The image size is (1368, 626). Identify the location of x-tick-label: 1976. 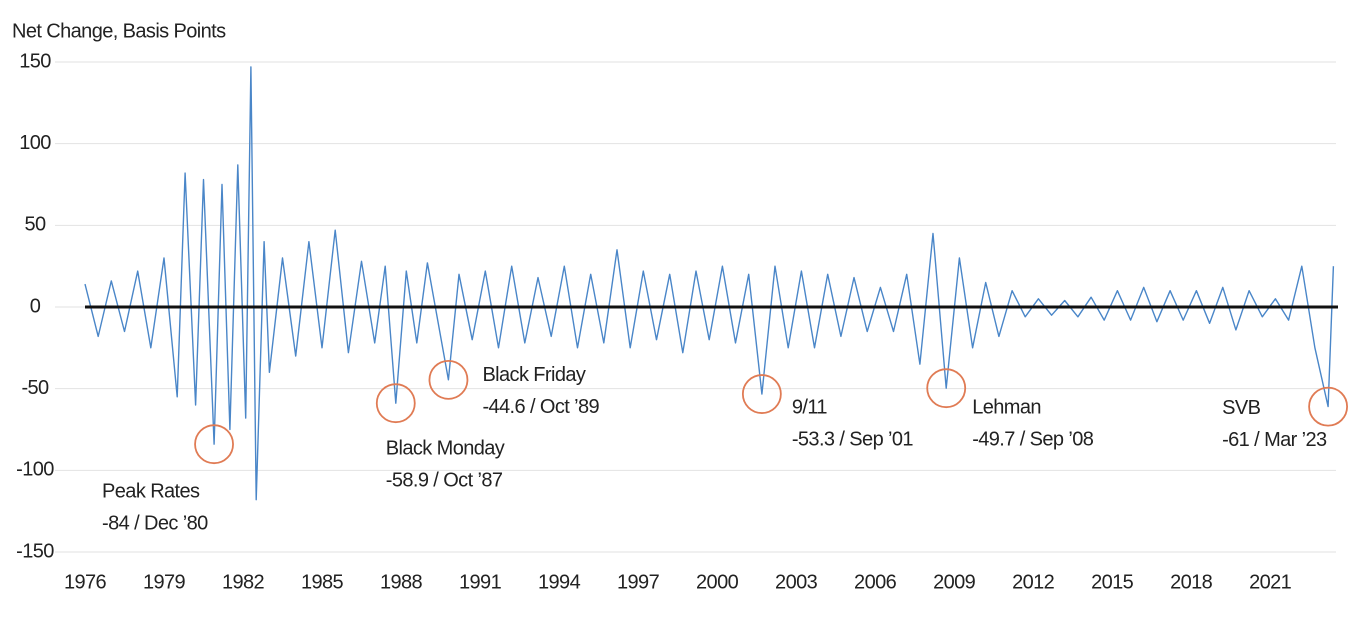
(85, 582).